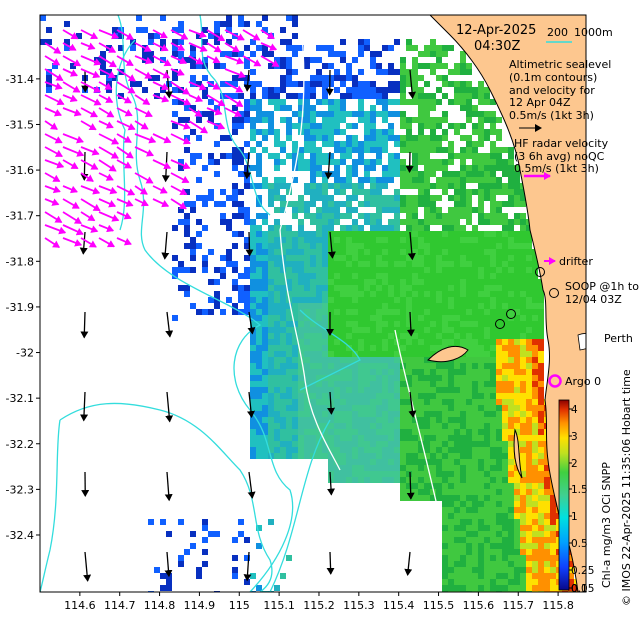 This screenshot has width=640, height=630. Describe the element at coordinates (540, 102) in the screenshot. I see `altimetric-legend-line4: 12 Apr 04Z` at that location.